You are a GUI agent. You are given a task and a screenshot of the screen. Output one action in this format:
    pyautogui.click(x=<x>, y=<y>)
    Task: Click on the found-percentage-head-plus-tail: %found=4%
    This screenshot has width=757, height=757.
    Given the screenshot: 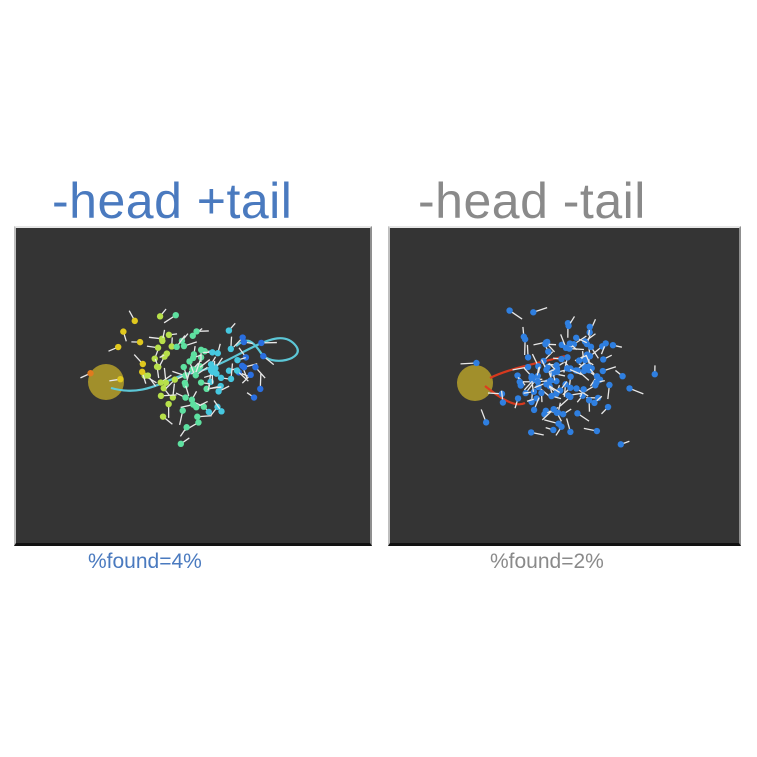 What is the action you would take?
    pyautogui.click(x=145, y=561)
    